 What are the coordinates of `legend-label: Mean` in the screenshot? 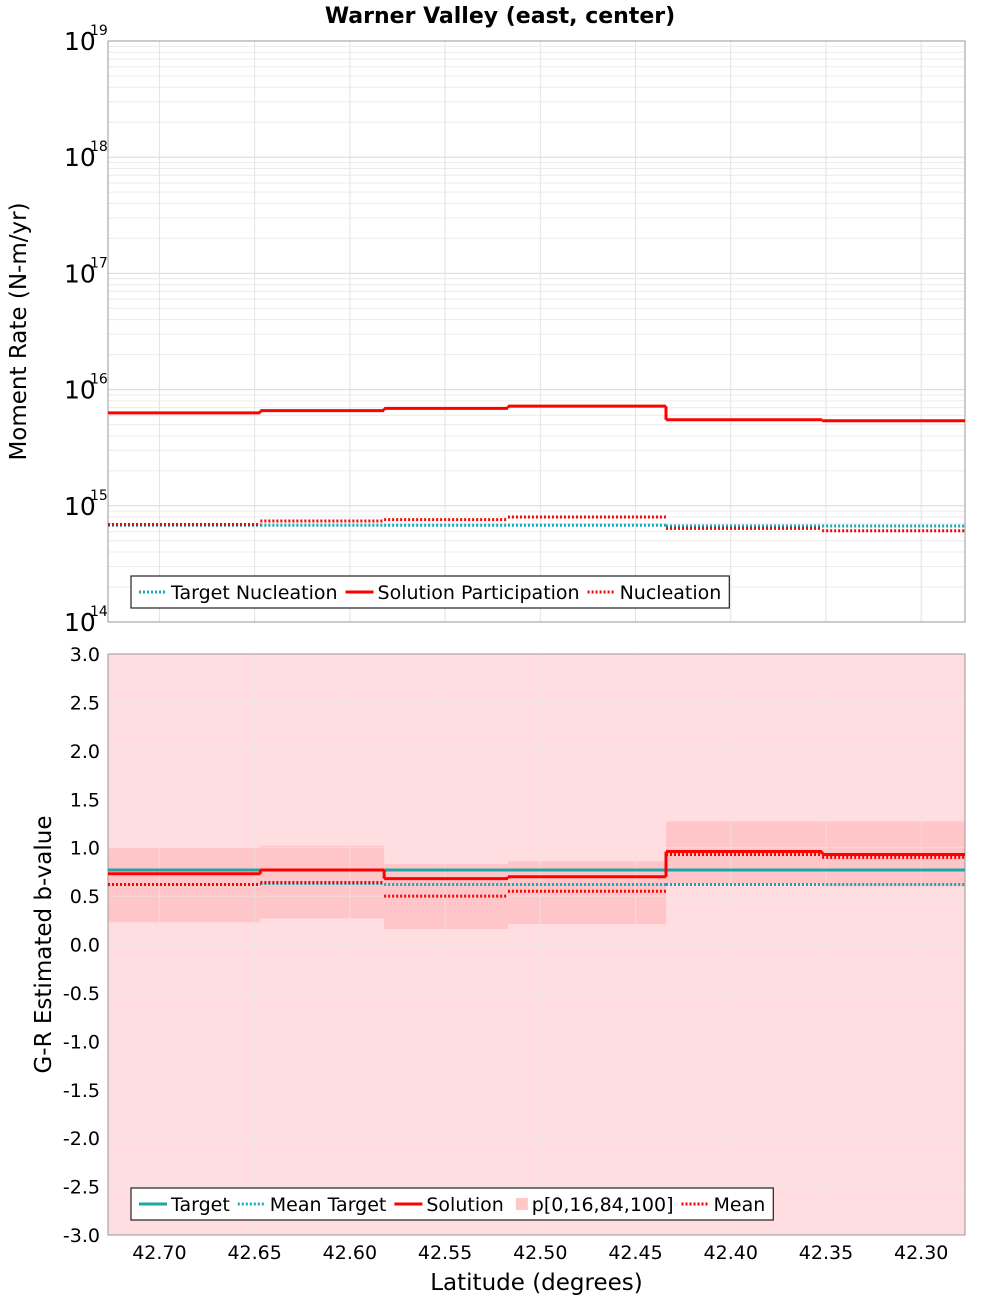 It's located at (740, 1205).